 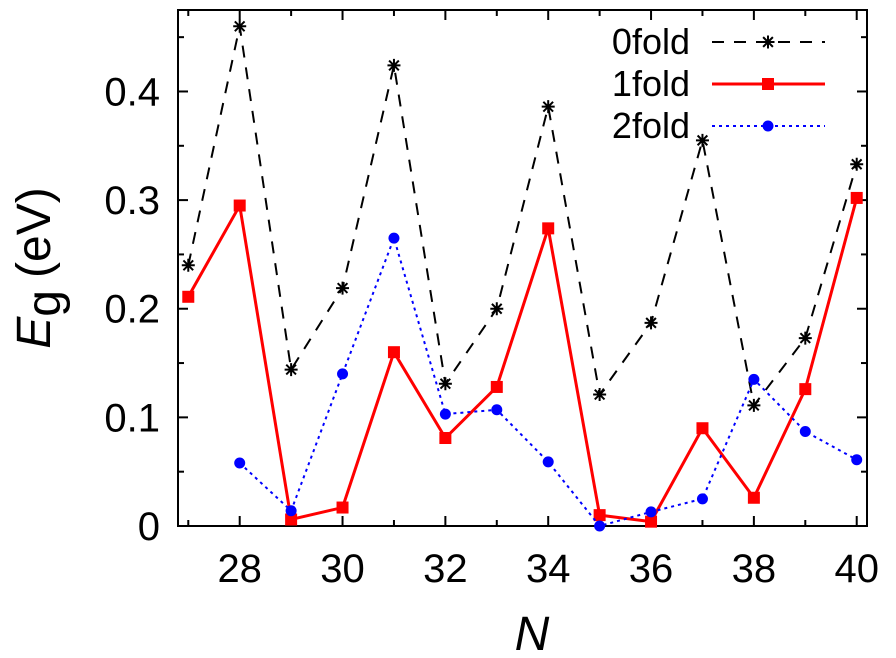 What do you see at coordinates (718, 83) in the screenshot?
I see `legend-item-1fold: 1fold` at bounding box center [718, 83].